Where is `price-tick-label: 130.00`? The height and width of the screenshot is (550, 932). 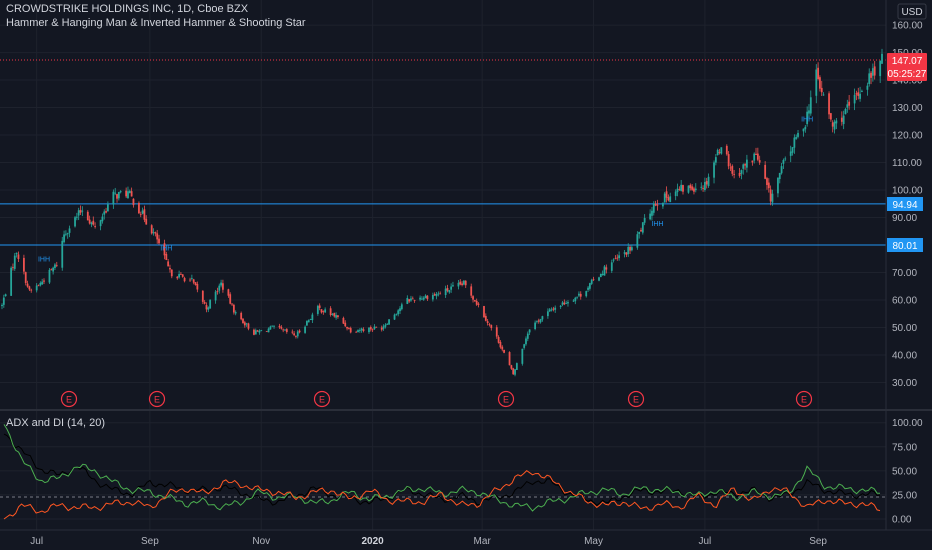 price-tick-label: 130.00 is located at coordinates (907, 108).